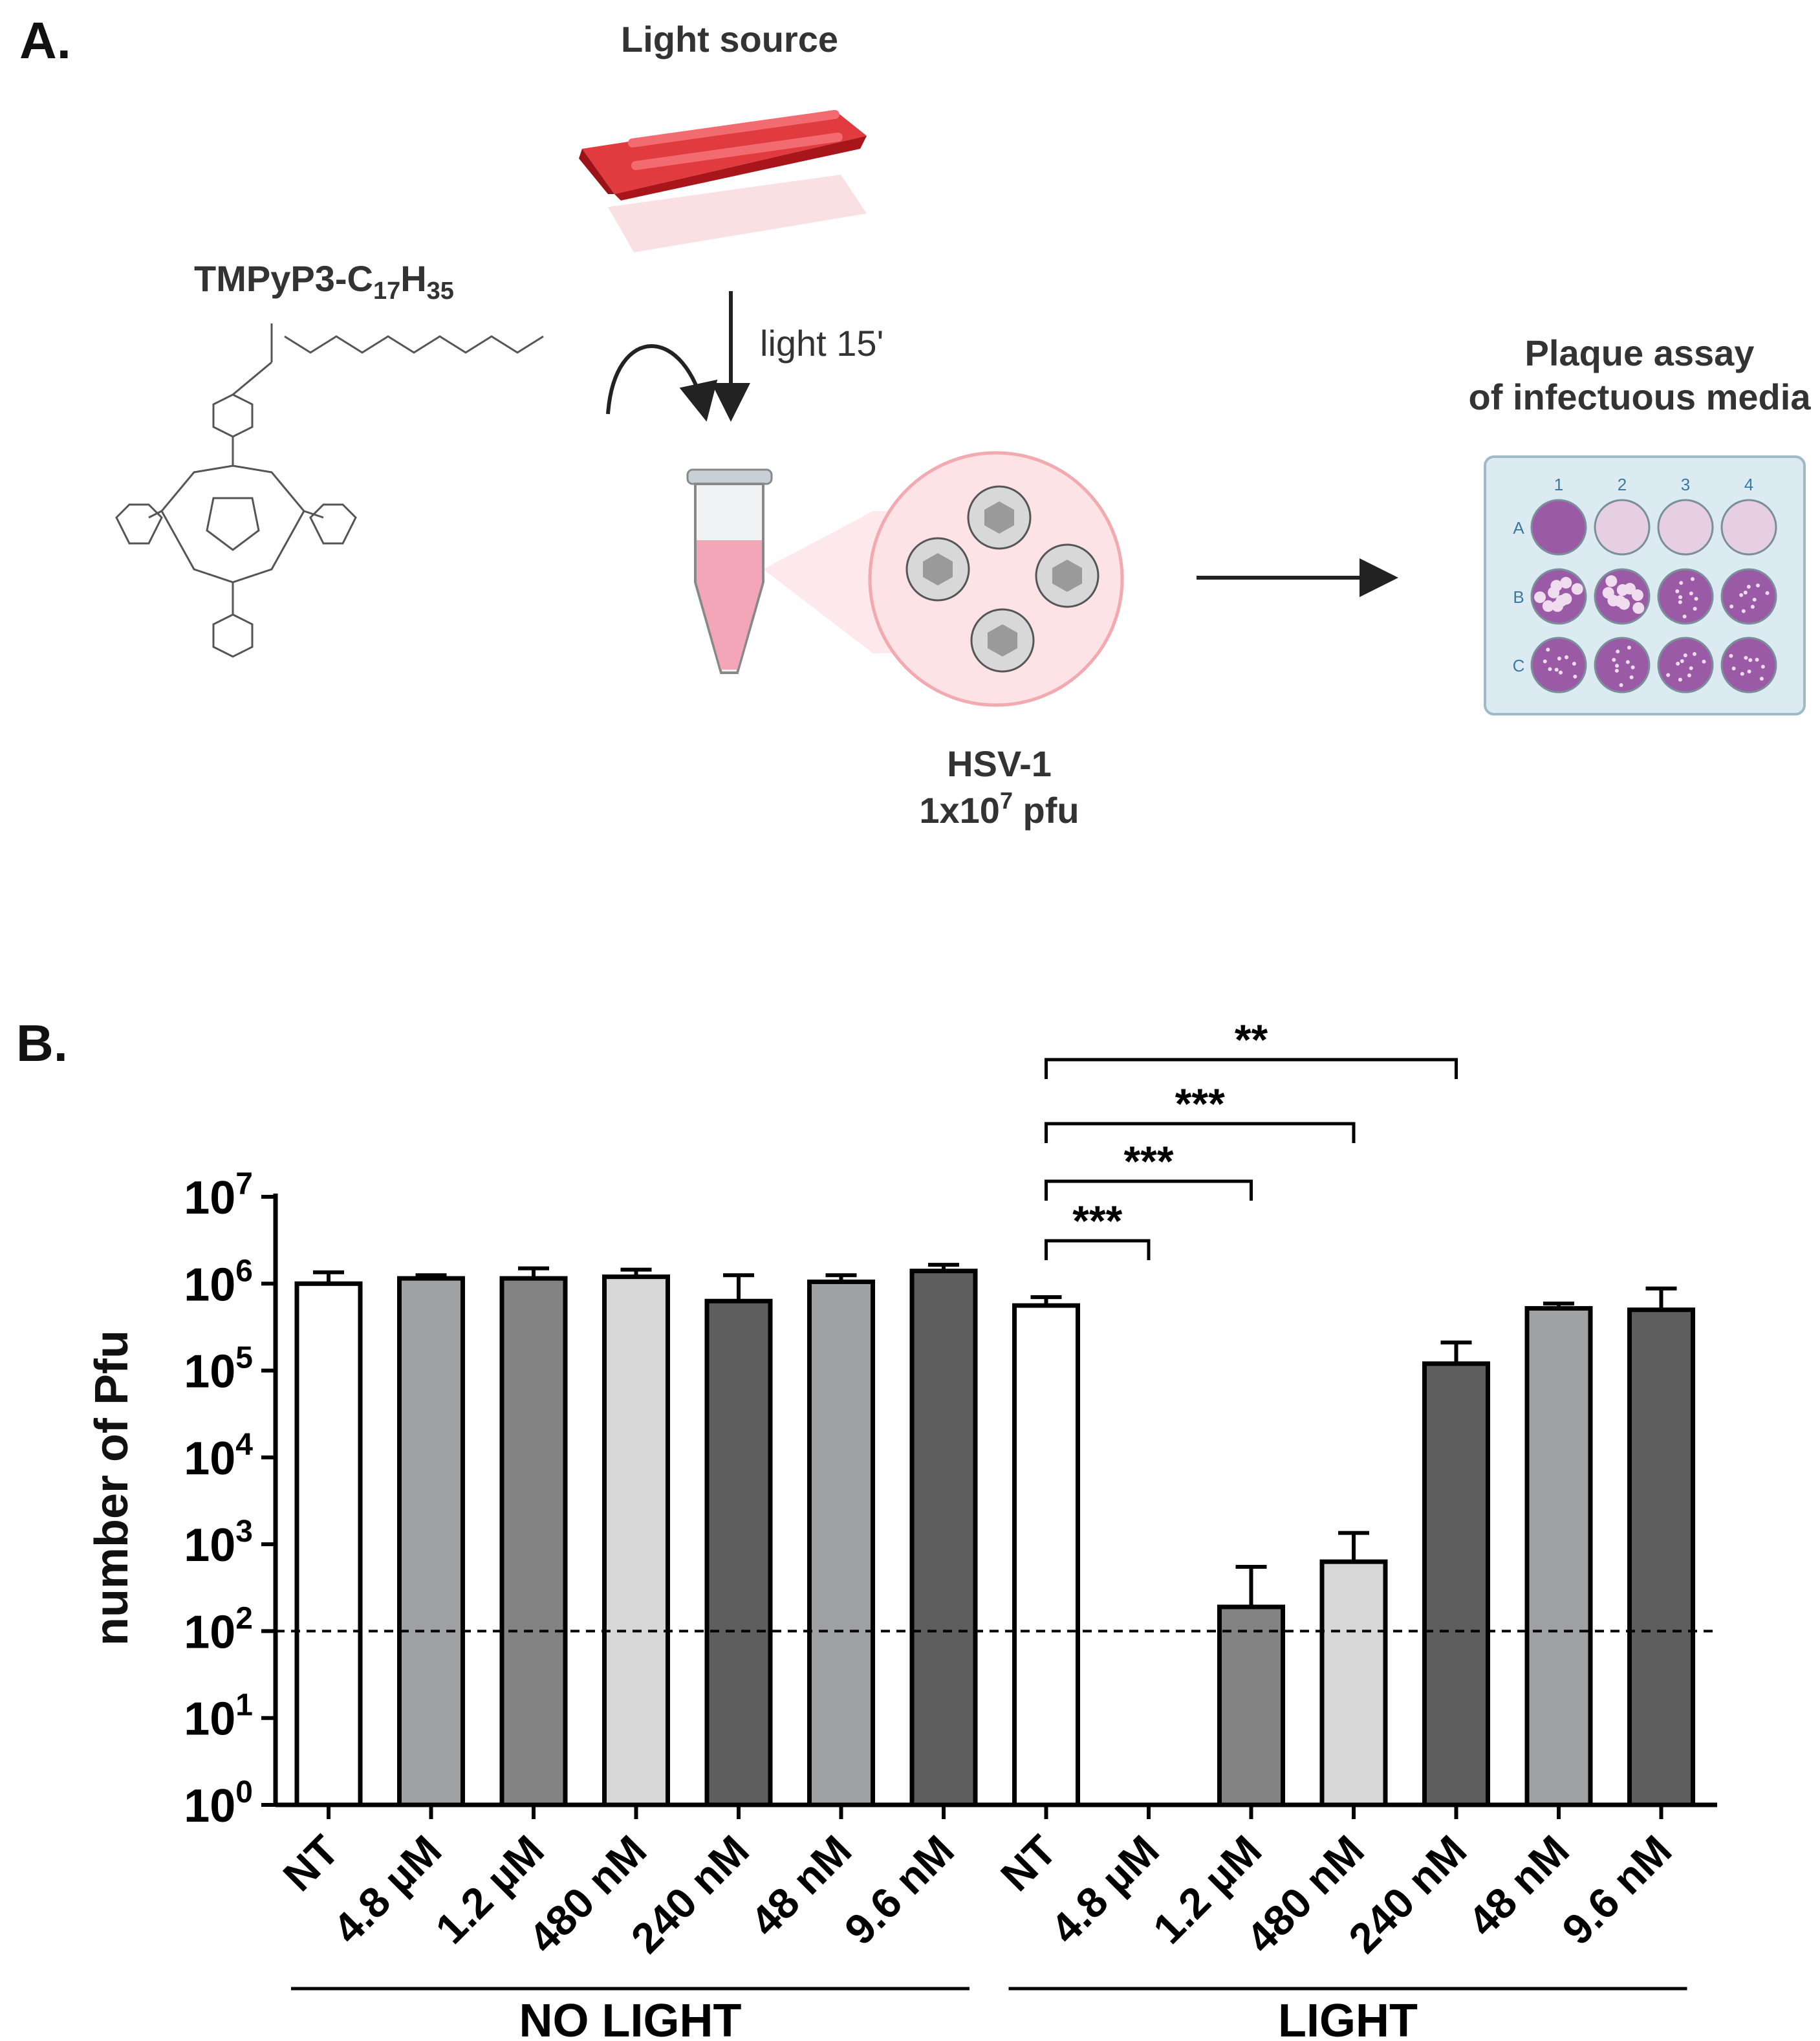 This screenshot has height=2041, width=1820. I want to click on y-tick-label: 10³, so click(219, 1542).